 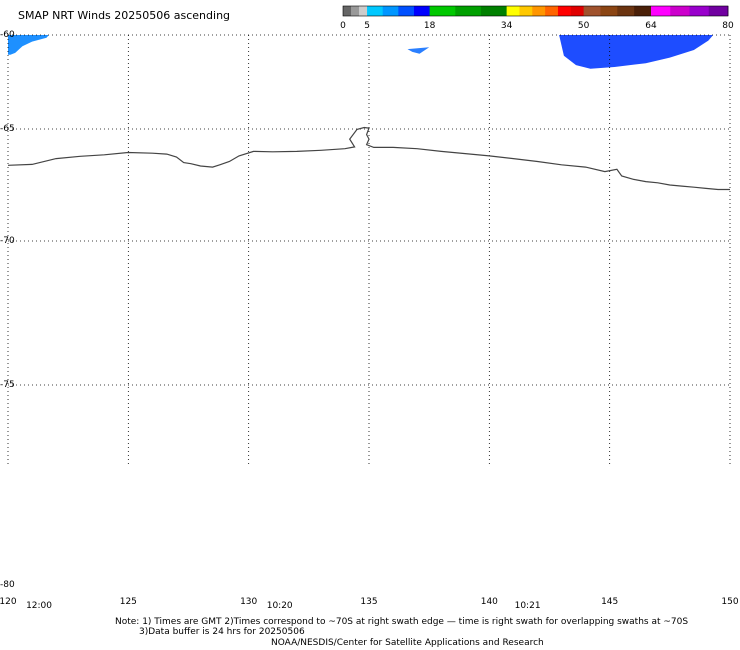 What do you see at coordinates (369, 602) in the screenshot?
I see `lon-label: 135` at bounding box center [369, 602].